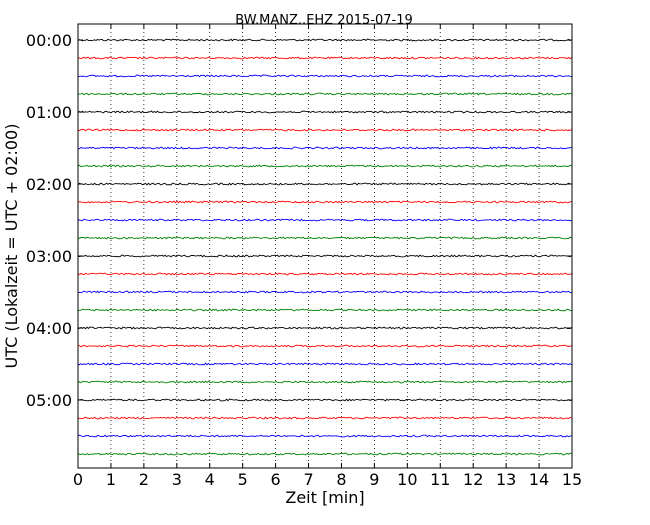 This screenshot has width=650, height=525. I want to click on x-tick-label: 5, so click(243, 479).